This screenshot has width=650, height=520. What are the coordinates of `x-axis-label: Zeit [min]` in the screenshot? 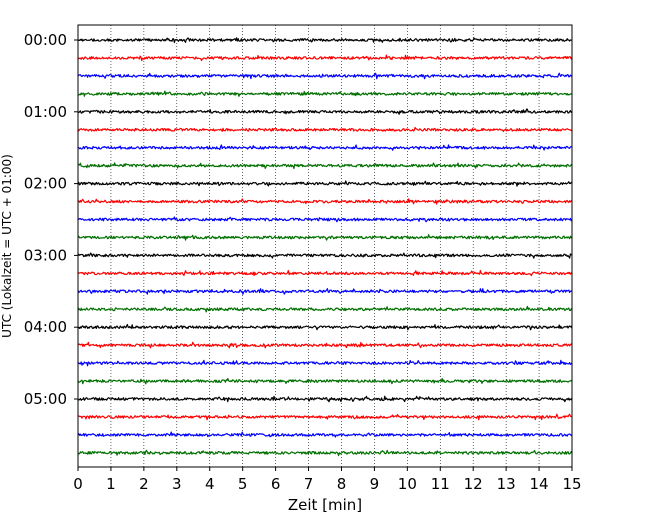 It's located at (325, 505).